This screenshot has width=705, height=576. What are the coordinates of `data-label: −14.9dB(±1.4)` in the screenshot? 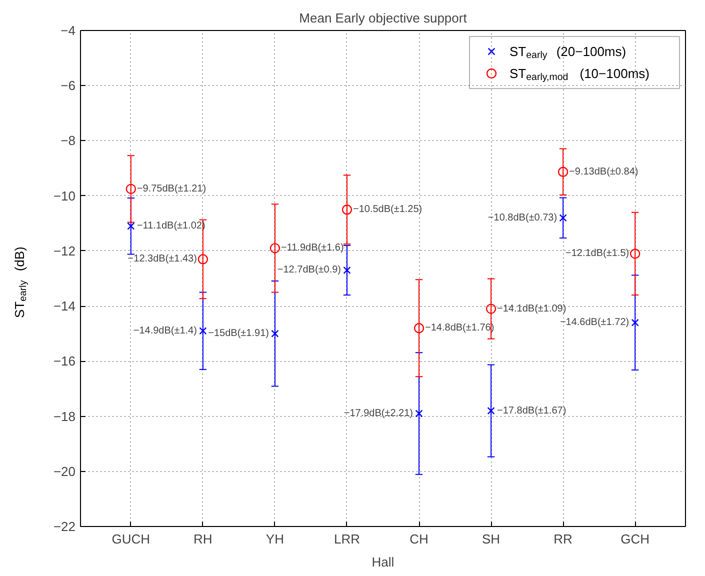 It's located at (165, 330).